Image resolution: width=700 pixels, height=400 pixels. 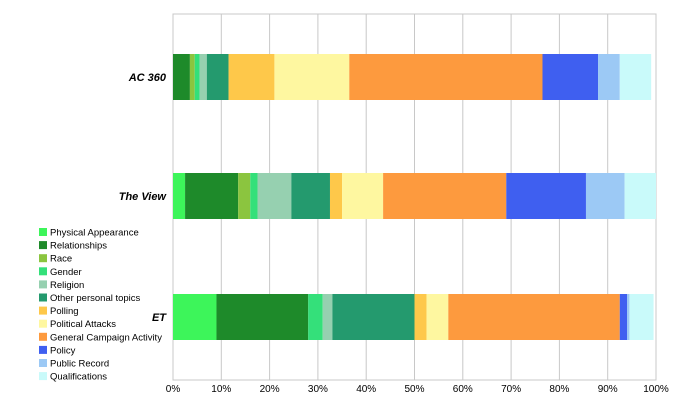 I want to click on category-label: ET, so click(x=159, y=318).